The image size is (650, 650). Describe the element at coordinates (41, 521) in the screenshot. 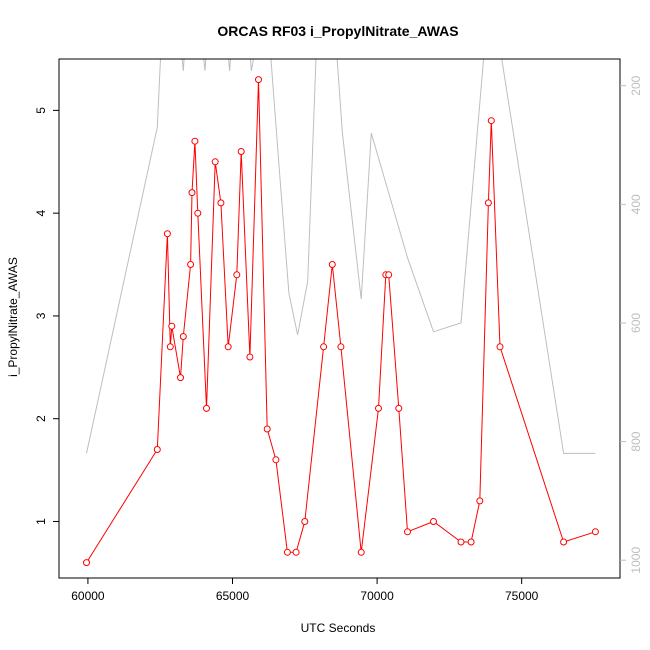

I see `y-tick-label: 1` at that location.